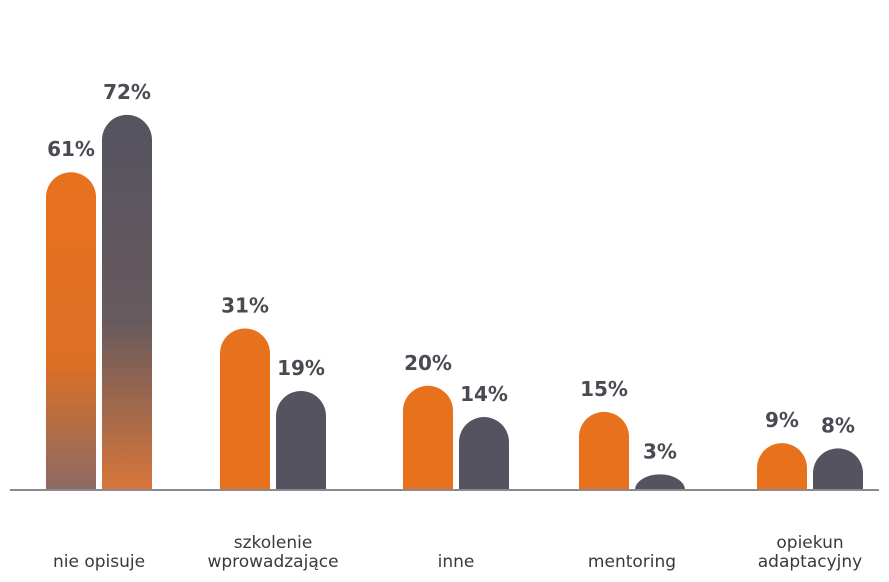 Image resolution: width=889 pixels, height=582 pixels. I want to click on category-label-4-line-1: adaptacyjny, so click(810, 562).